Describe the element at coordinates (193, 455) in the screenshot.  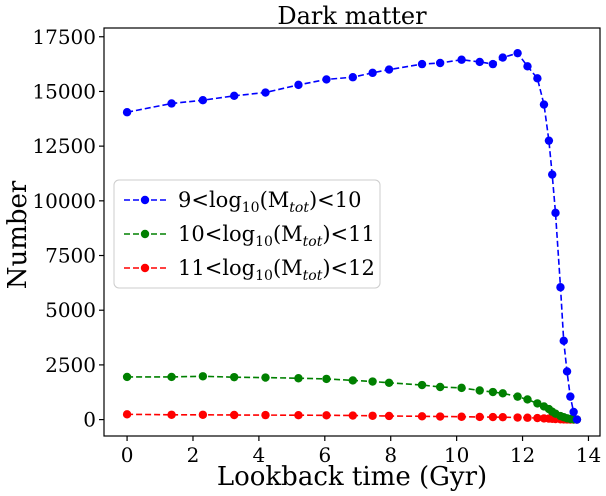
I see `x-tick-label: 2` at that location.